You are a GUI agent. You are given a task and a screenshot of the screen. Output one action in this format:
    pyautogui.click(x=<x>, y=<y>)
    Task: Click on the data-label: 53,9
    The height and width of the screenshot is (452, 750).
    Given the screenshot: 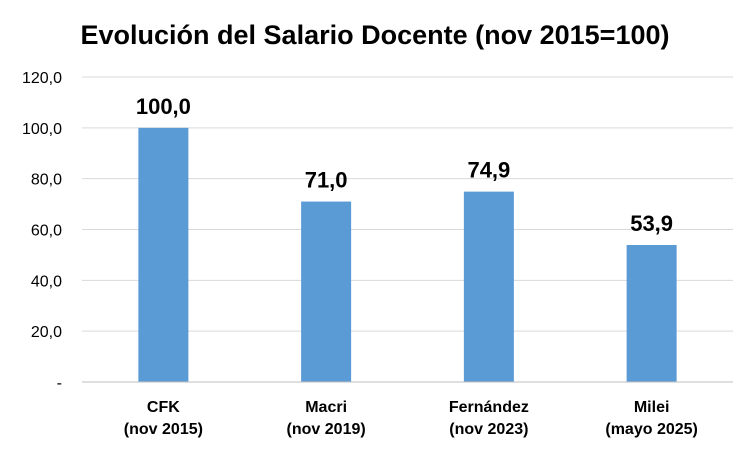 What is the action you would take?
    pyautogui.click(x=651, y=223)
    